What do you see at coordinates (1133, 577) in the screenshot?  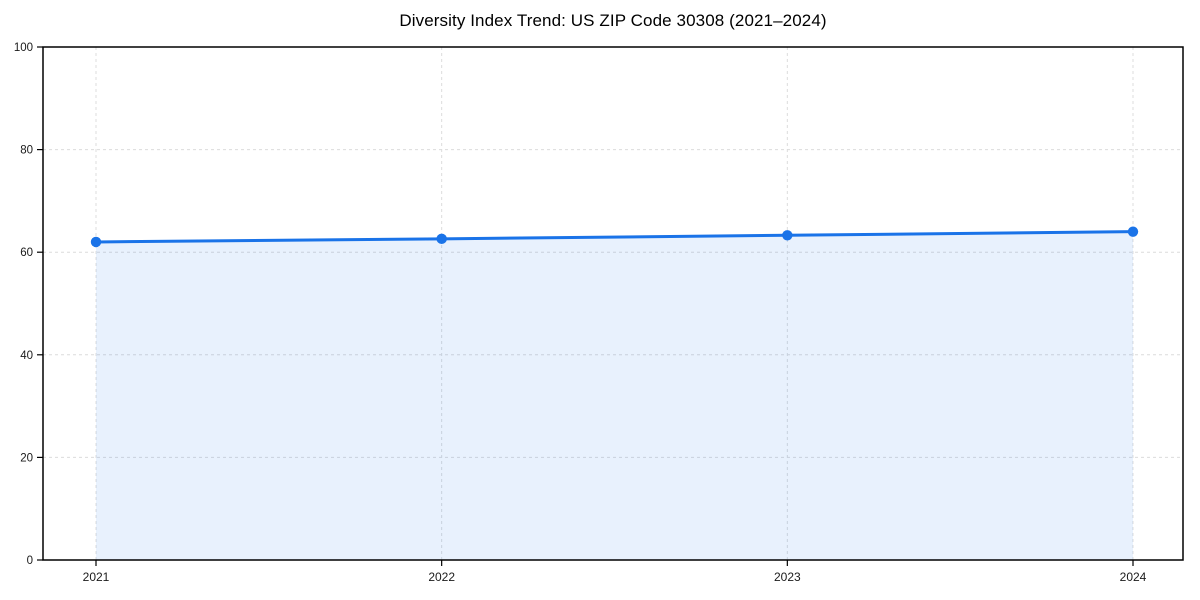 I see `x-tick-label: 2024` at bounding box center [1133, 577].